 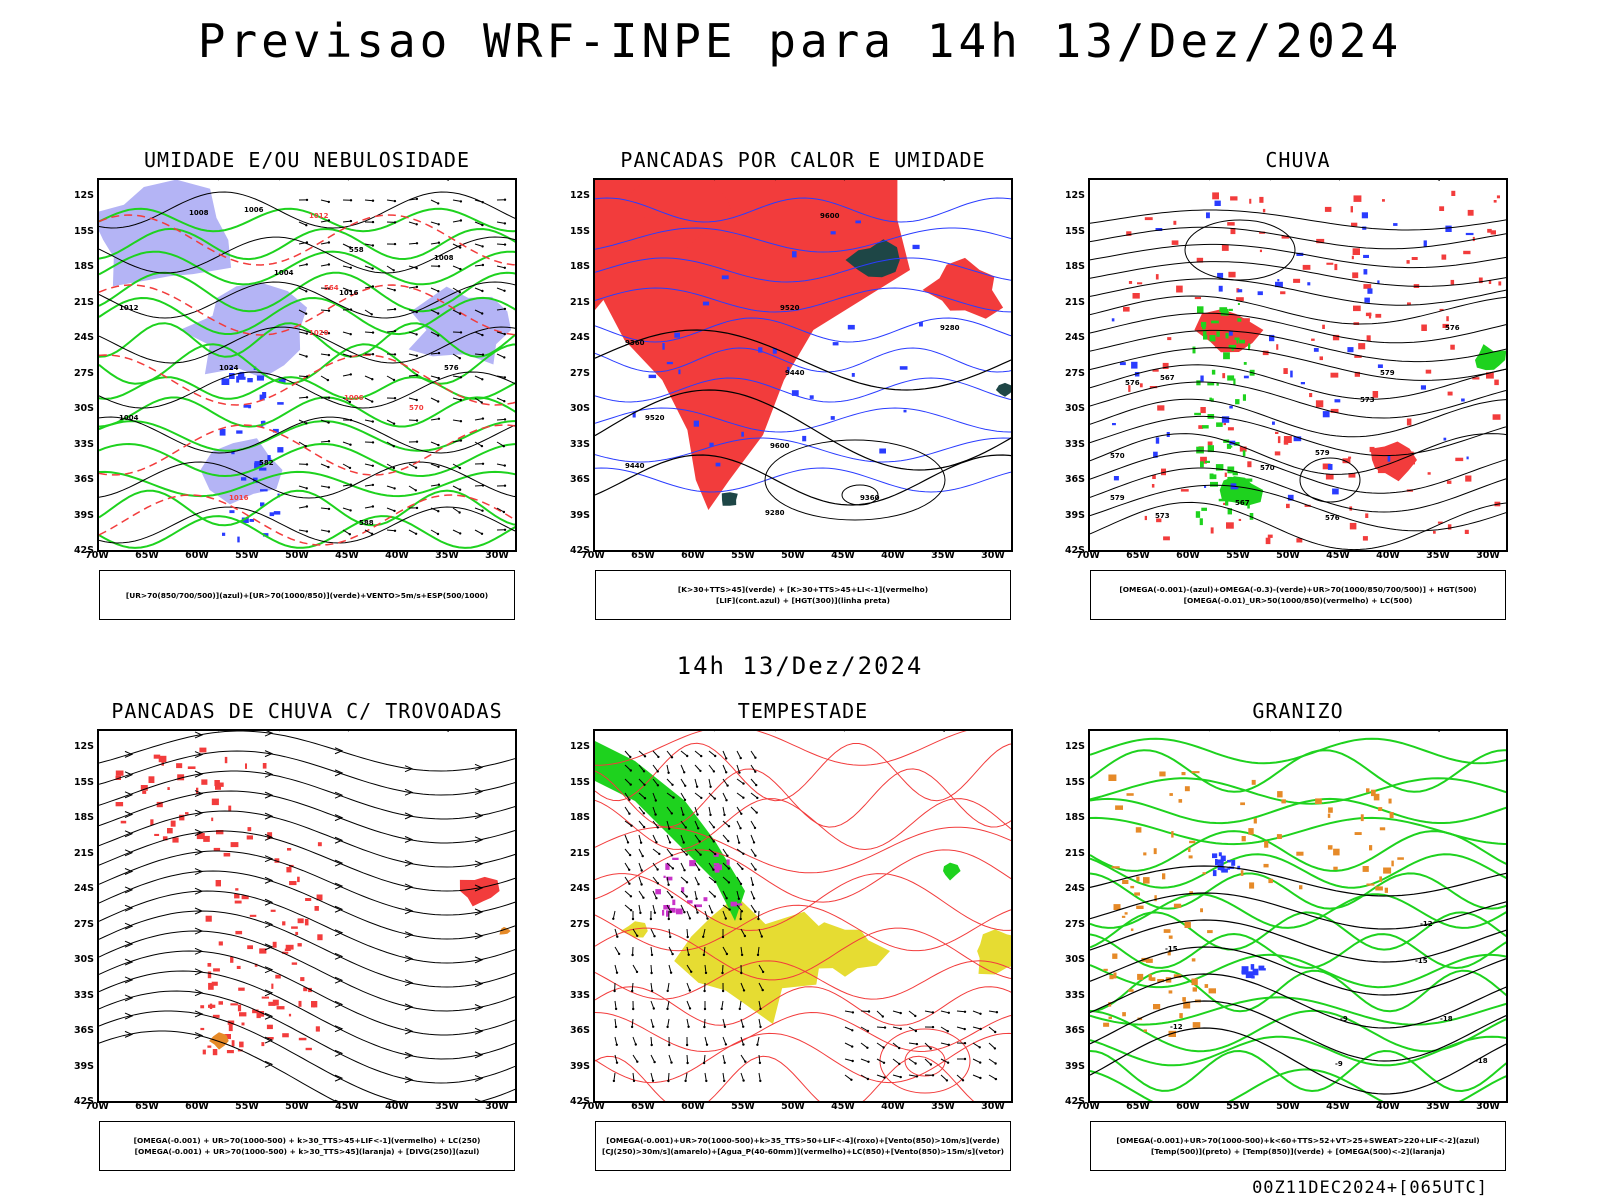 I want to click on instability-area, so click(x=752, y=345).